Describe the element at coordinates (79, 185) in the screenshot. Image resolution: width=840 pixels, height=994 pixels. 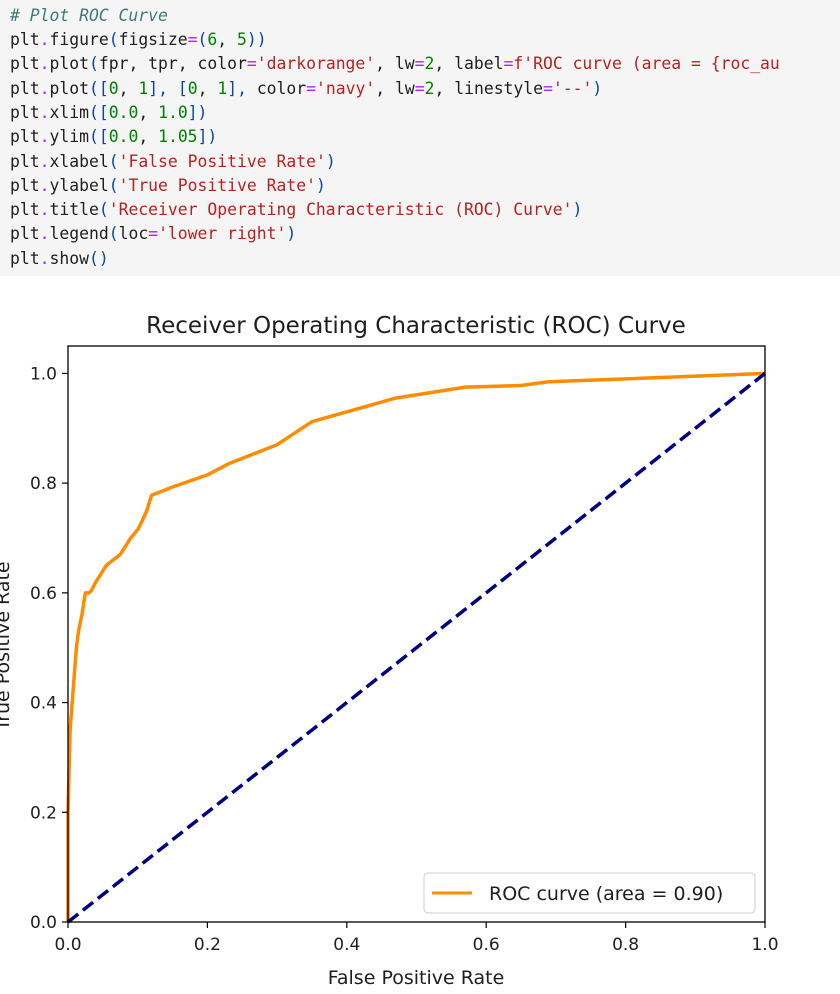
I see `code-token: ylabel` at that location.